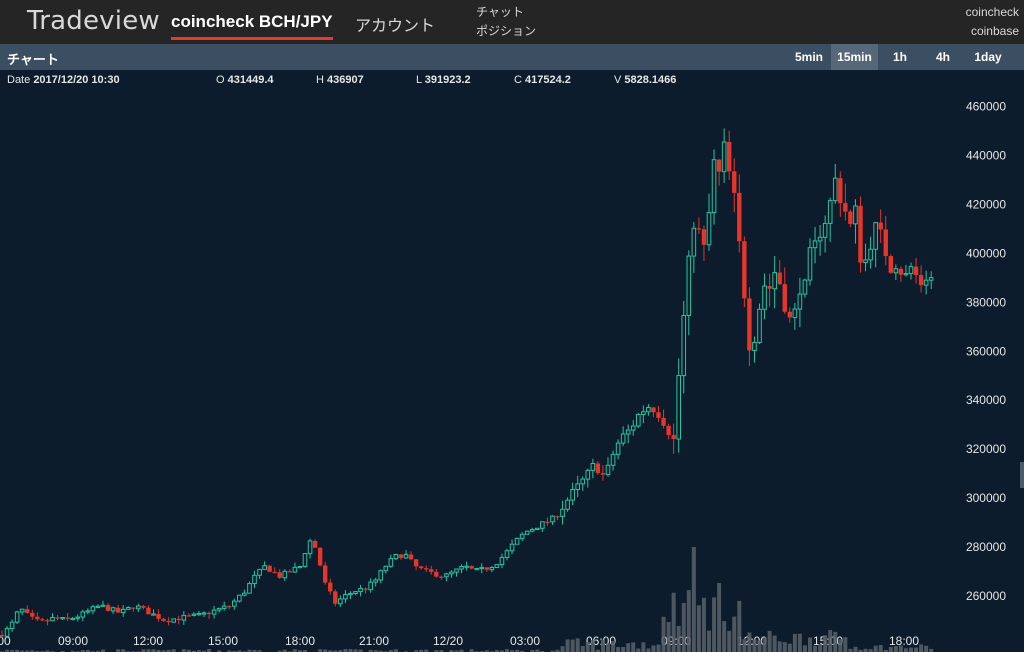 The width and height of the screenshot is (1024, 652). I want to click on exchange-coincheck: coincheck, so click(992, 12).